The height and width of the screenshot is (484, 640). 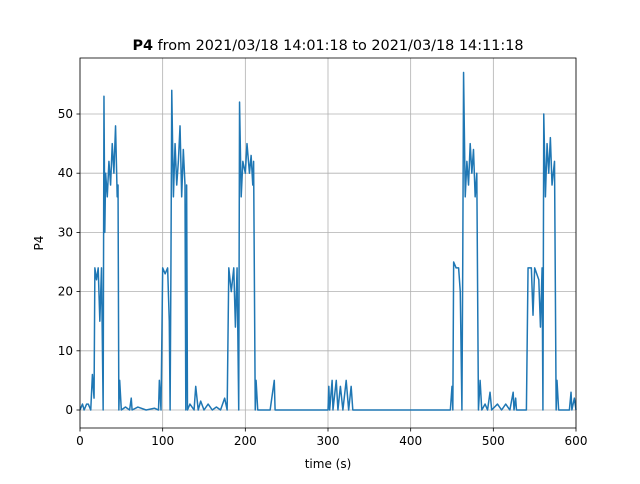 What do you see at coordinates (65, 173) in the screenshot?
I see `y-tick-label: 40` at bounding box center [65, 173].